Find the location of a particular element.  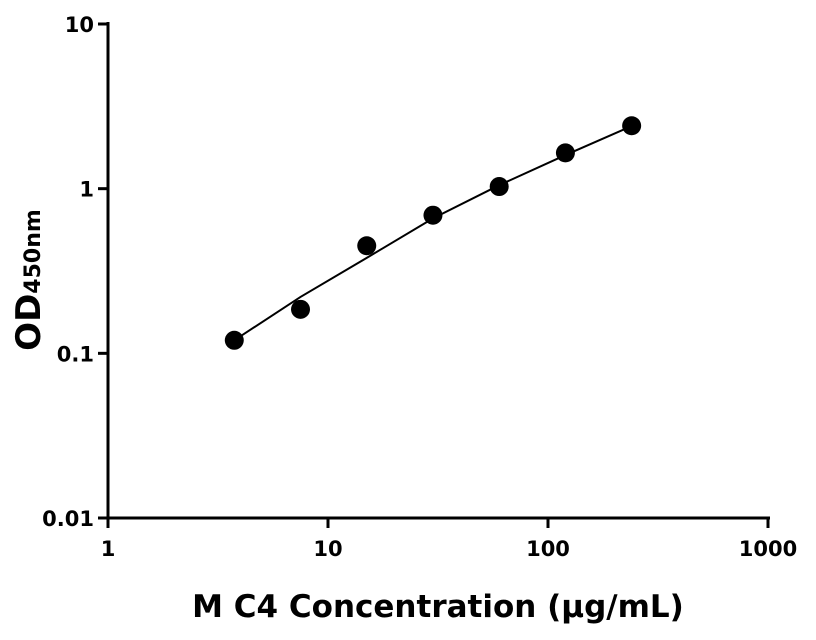

y-axis-label-text: OD450nm is located at coordinates (29, 280).